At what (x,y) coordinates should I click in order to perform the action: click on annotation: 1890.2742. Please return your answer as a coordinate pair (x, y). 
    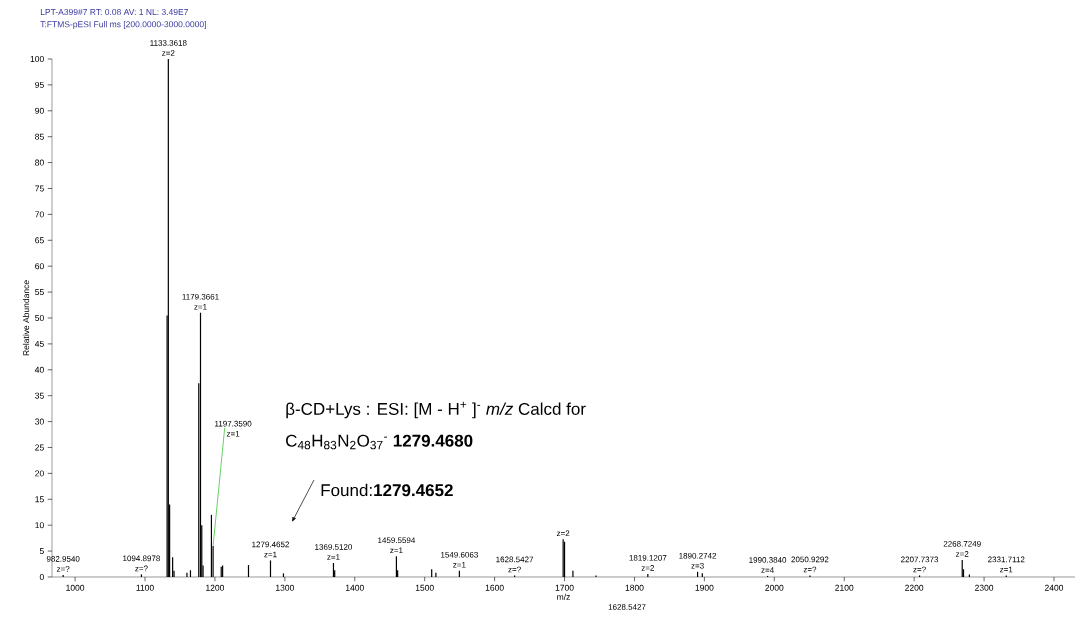
    Looking at the image, I should click on (698, 555).